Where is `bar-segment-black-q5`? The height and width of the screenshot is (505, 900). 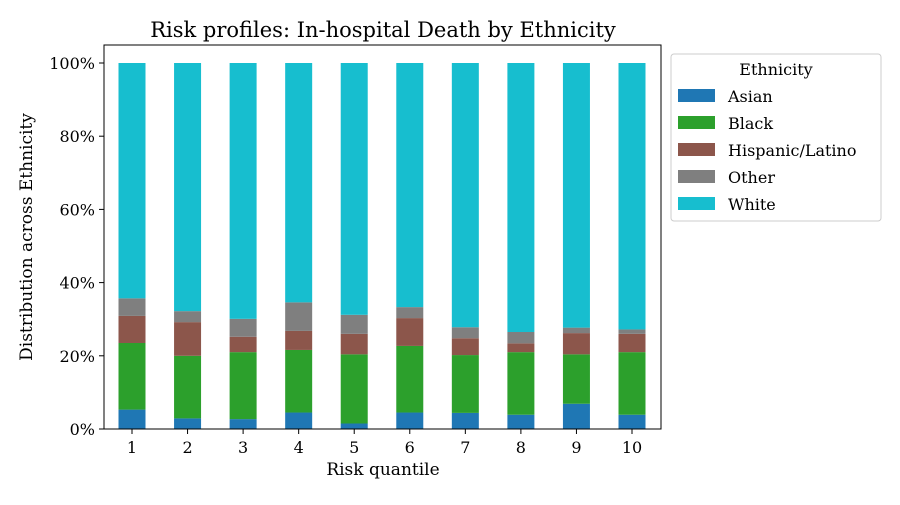 bar-segment-black-q5 is located at coordinates (354, 389).